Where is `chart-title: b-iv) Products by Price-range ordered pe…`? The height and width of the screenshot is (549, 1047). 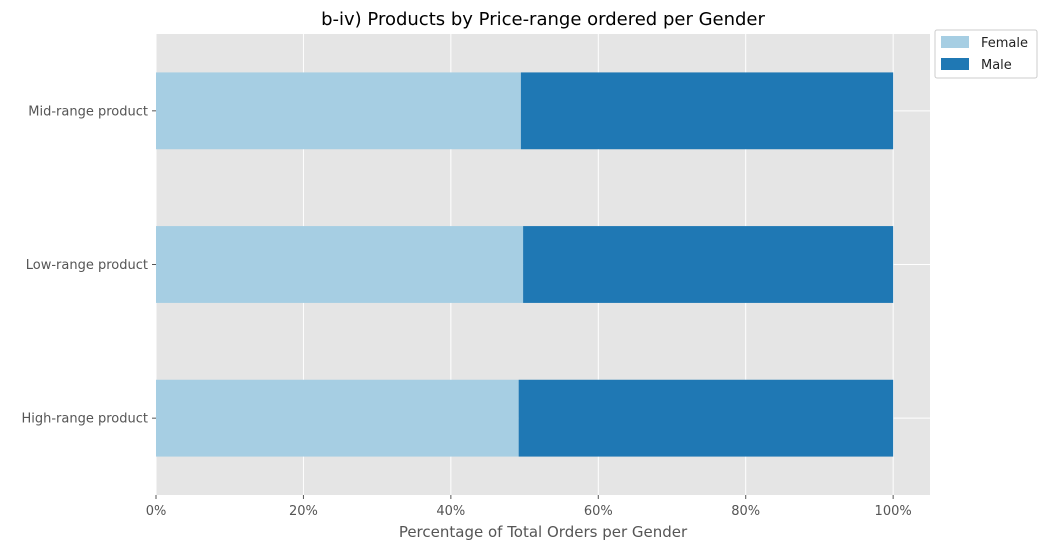
chart-title: b-iv) Products by Price-range ordered pe… is located at coordinates (543, 19).